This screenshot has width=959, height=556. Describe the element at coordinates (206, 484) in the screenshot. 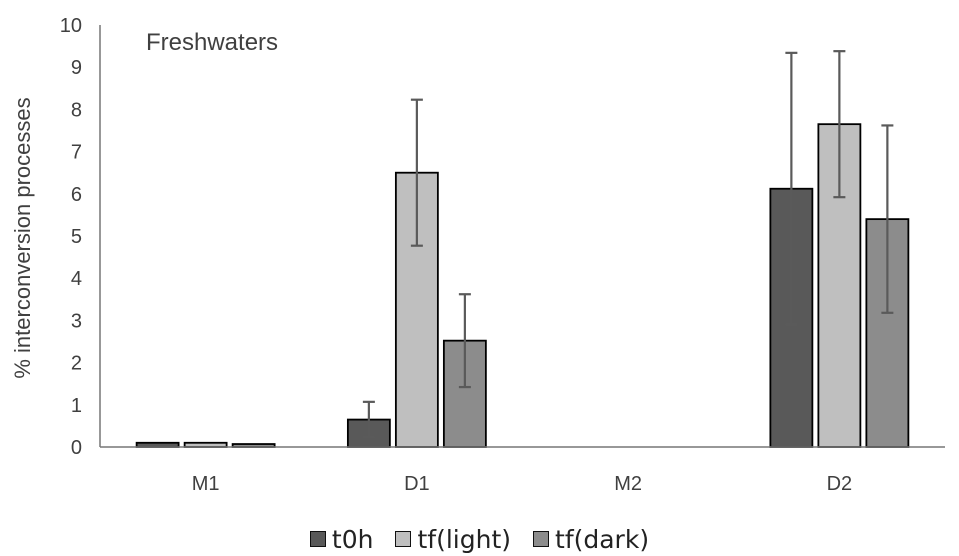

I see `x-tick-label: M1` at that location.